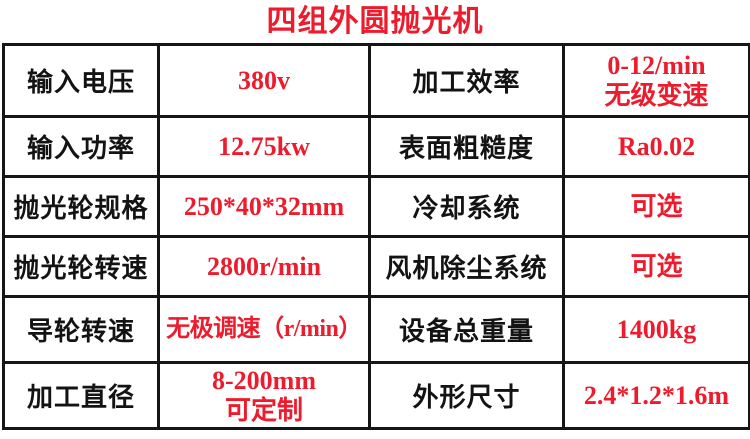  What do you see at coordinates (656, 146) in the screenshot?
I see `spec-value-roughness: Ra0.02` at bounding box center [656, 146].